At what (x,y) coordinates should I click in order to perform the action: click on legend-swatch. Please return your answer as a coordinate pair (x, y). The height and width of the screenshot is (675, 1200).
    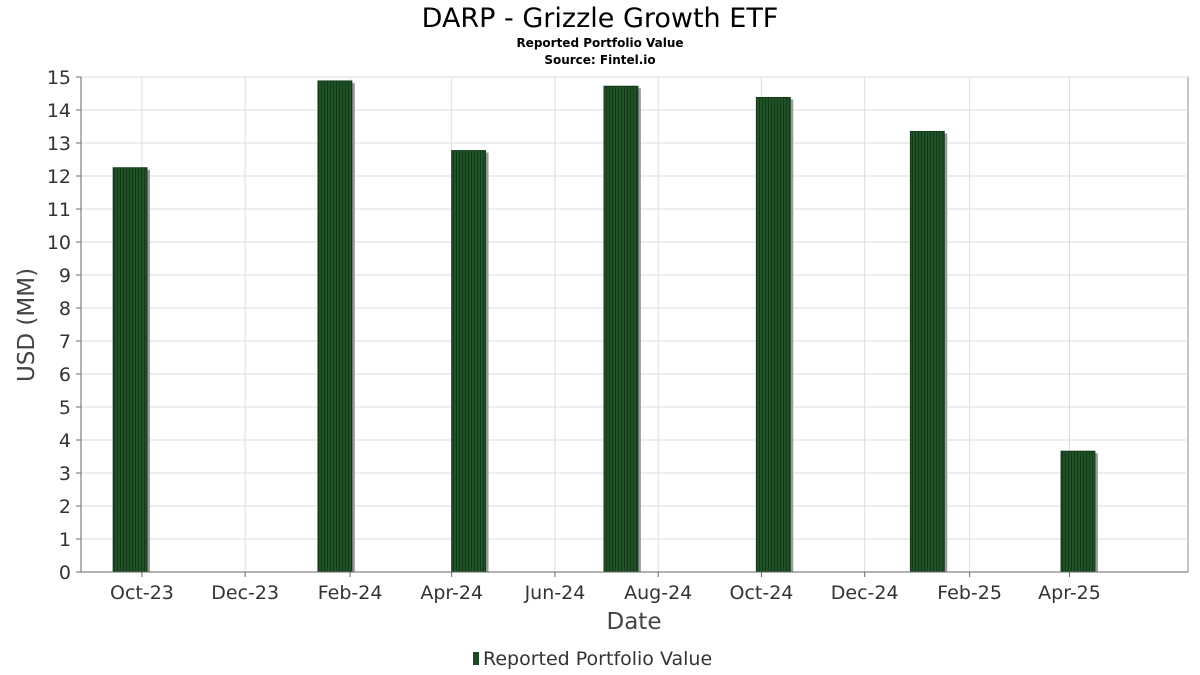
    Looking at the image, I should click on (476, 658).